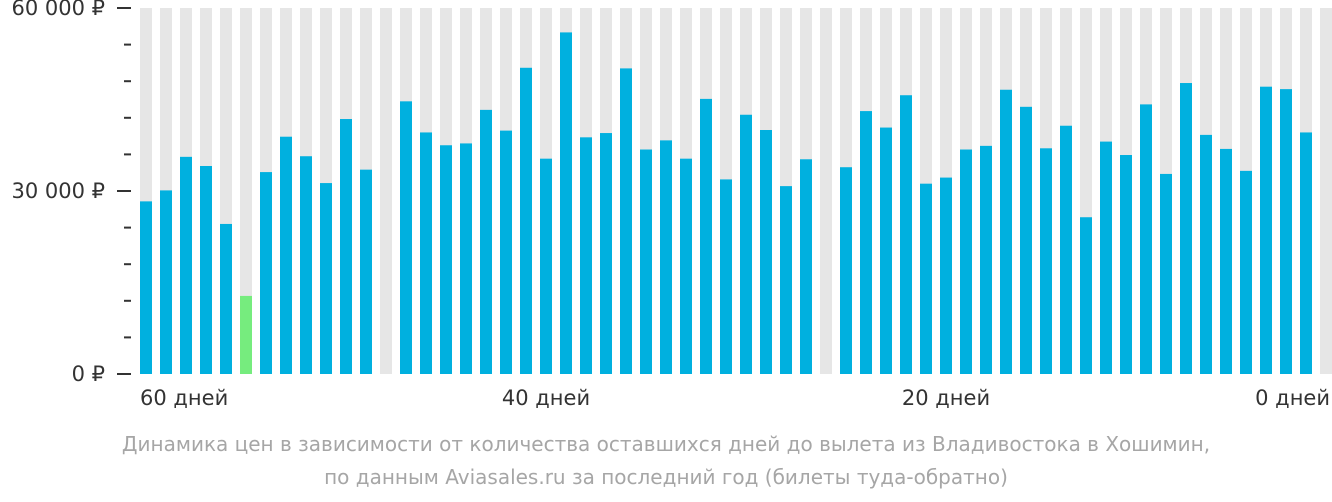  I want to click on bar-lowest-price, so click(246, 334).